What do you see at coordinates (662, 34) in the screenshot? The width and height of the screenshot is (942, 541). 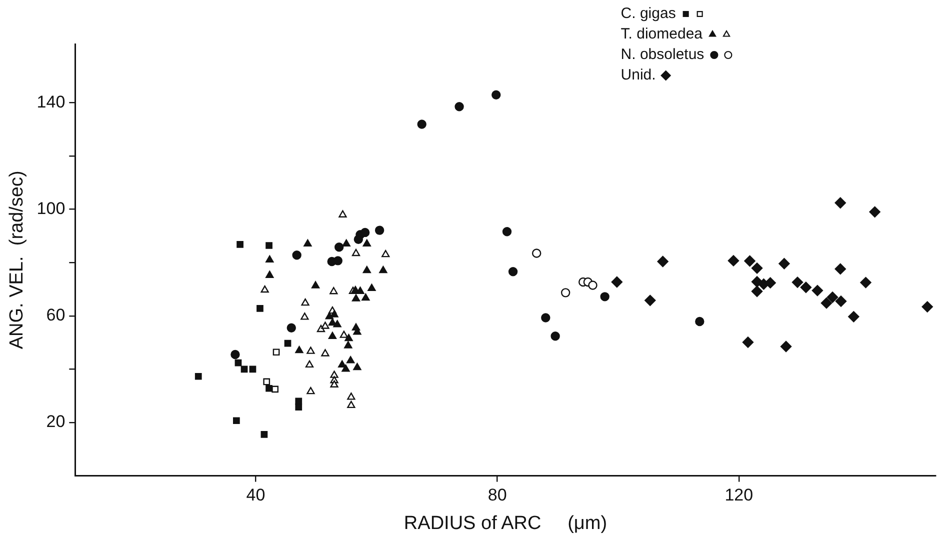 I see `legend-label: T. diomedea` at bounding box center [662, 34].